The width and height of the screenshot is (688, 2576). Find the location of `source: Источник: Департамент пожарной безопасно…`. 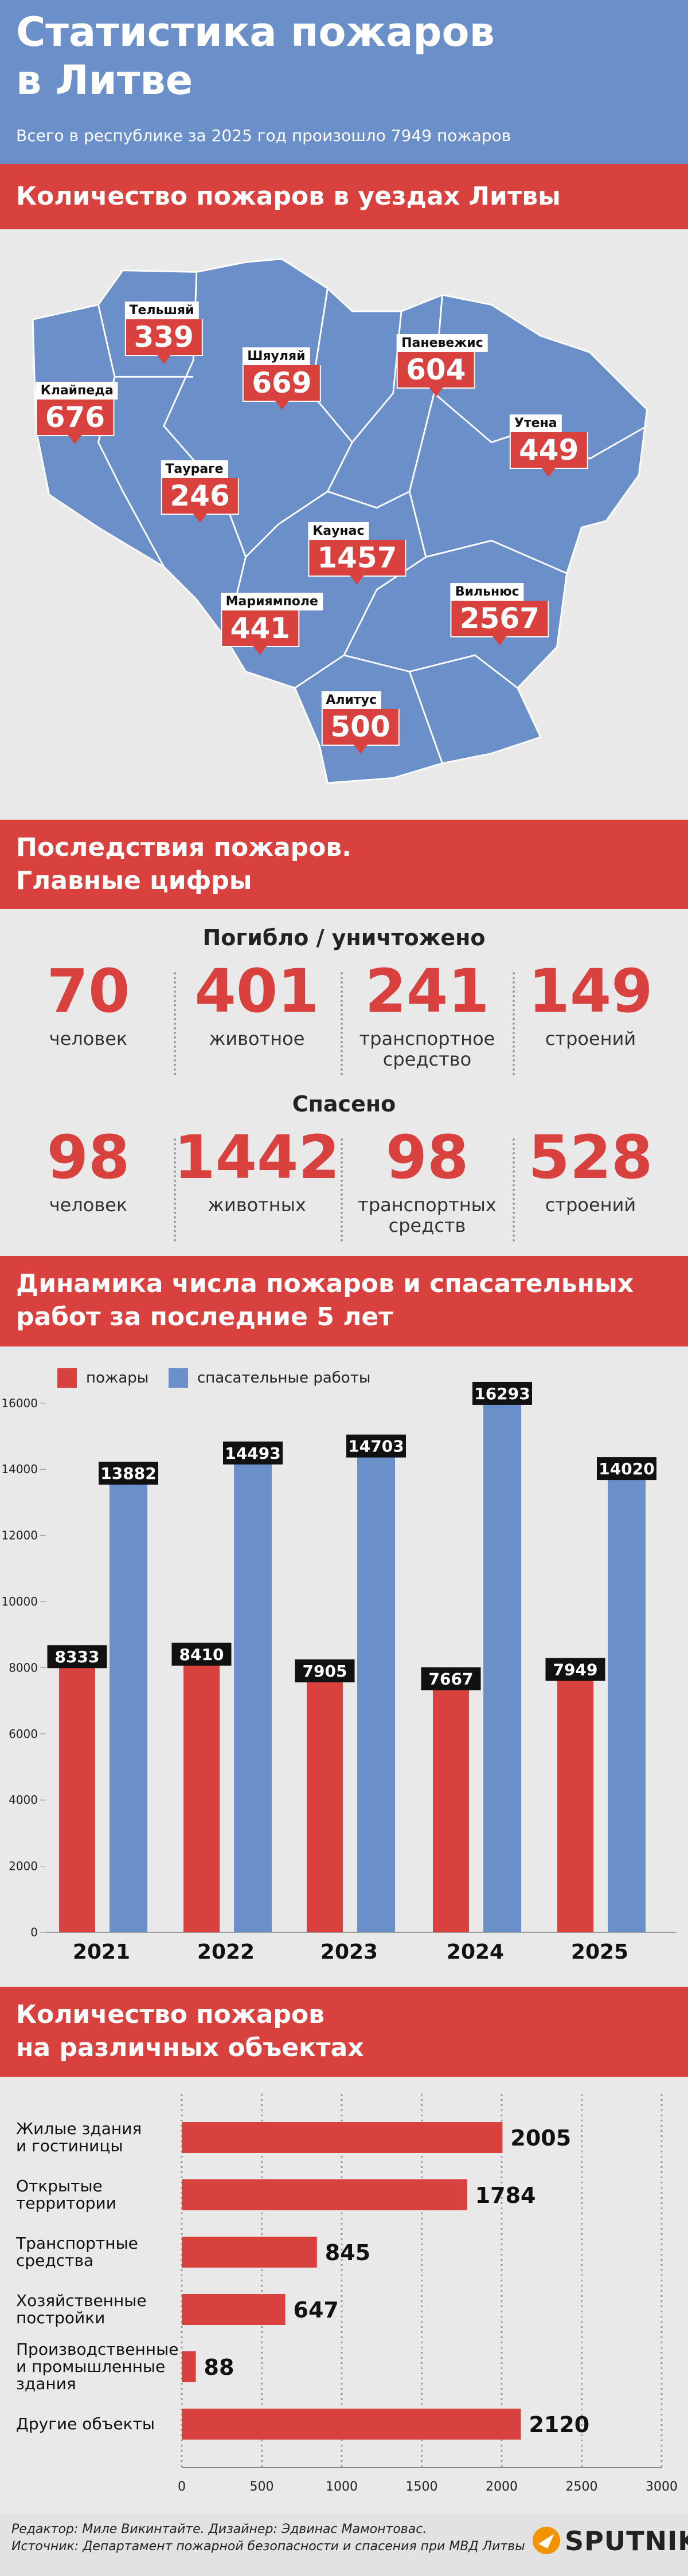

source: Источник: Департамент пожарной безопасно… is located at coordinates (268, 2546).